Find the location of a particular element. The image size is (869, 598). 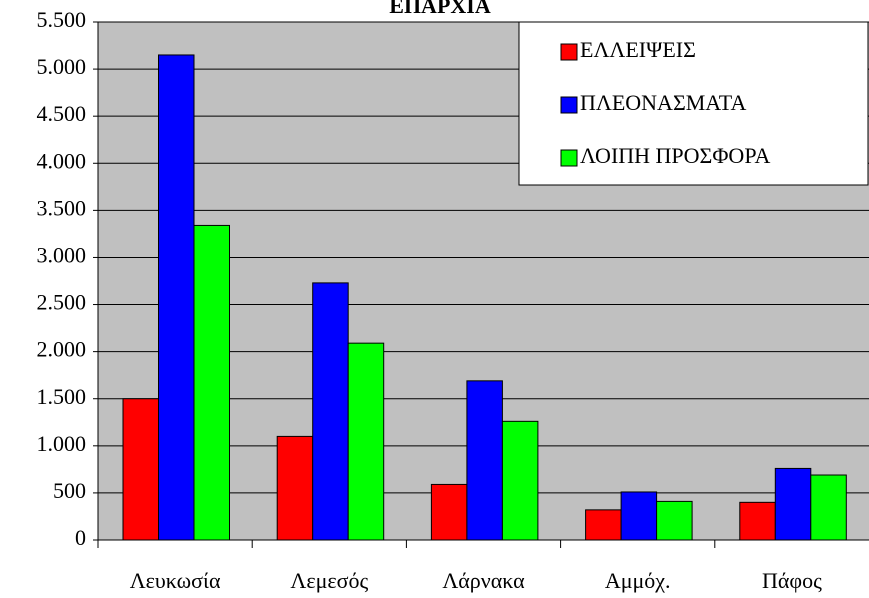

y-tick-label: 0 is located at coordinates (80, 537).